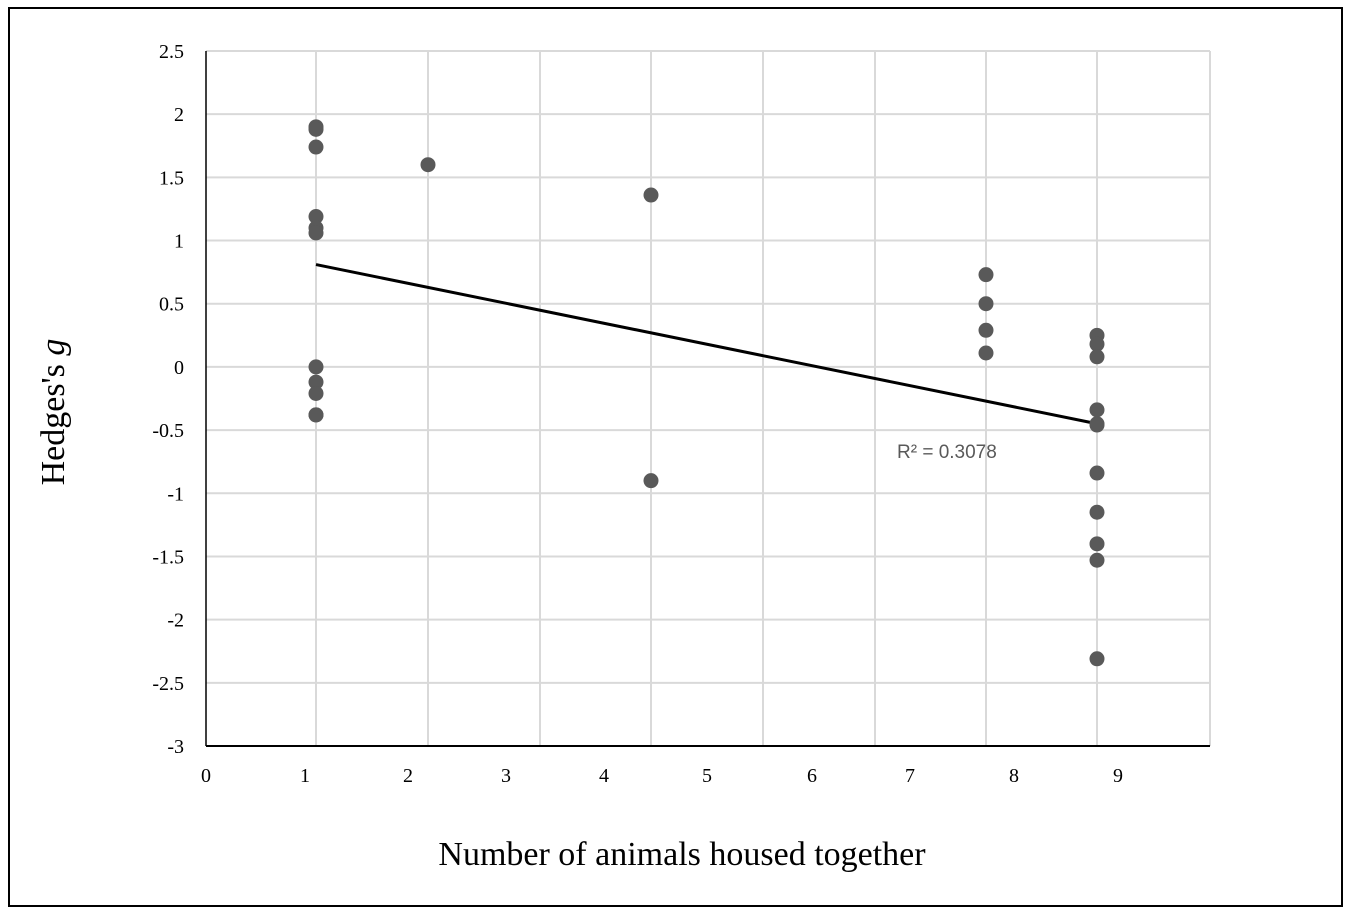 The image size is (1355, 907). I want to click on y-tick-label: -1.5, so click(168, 557).